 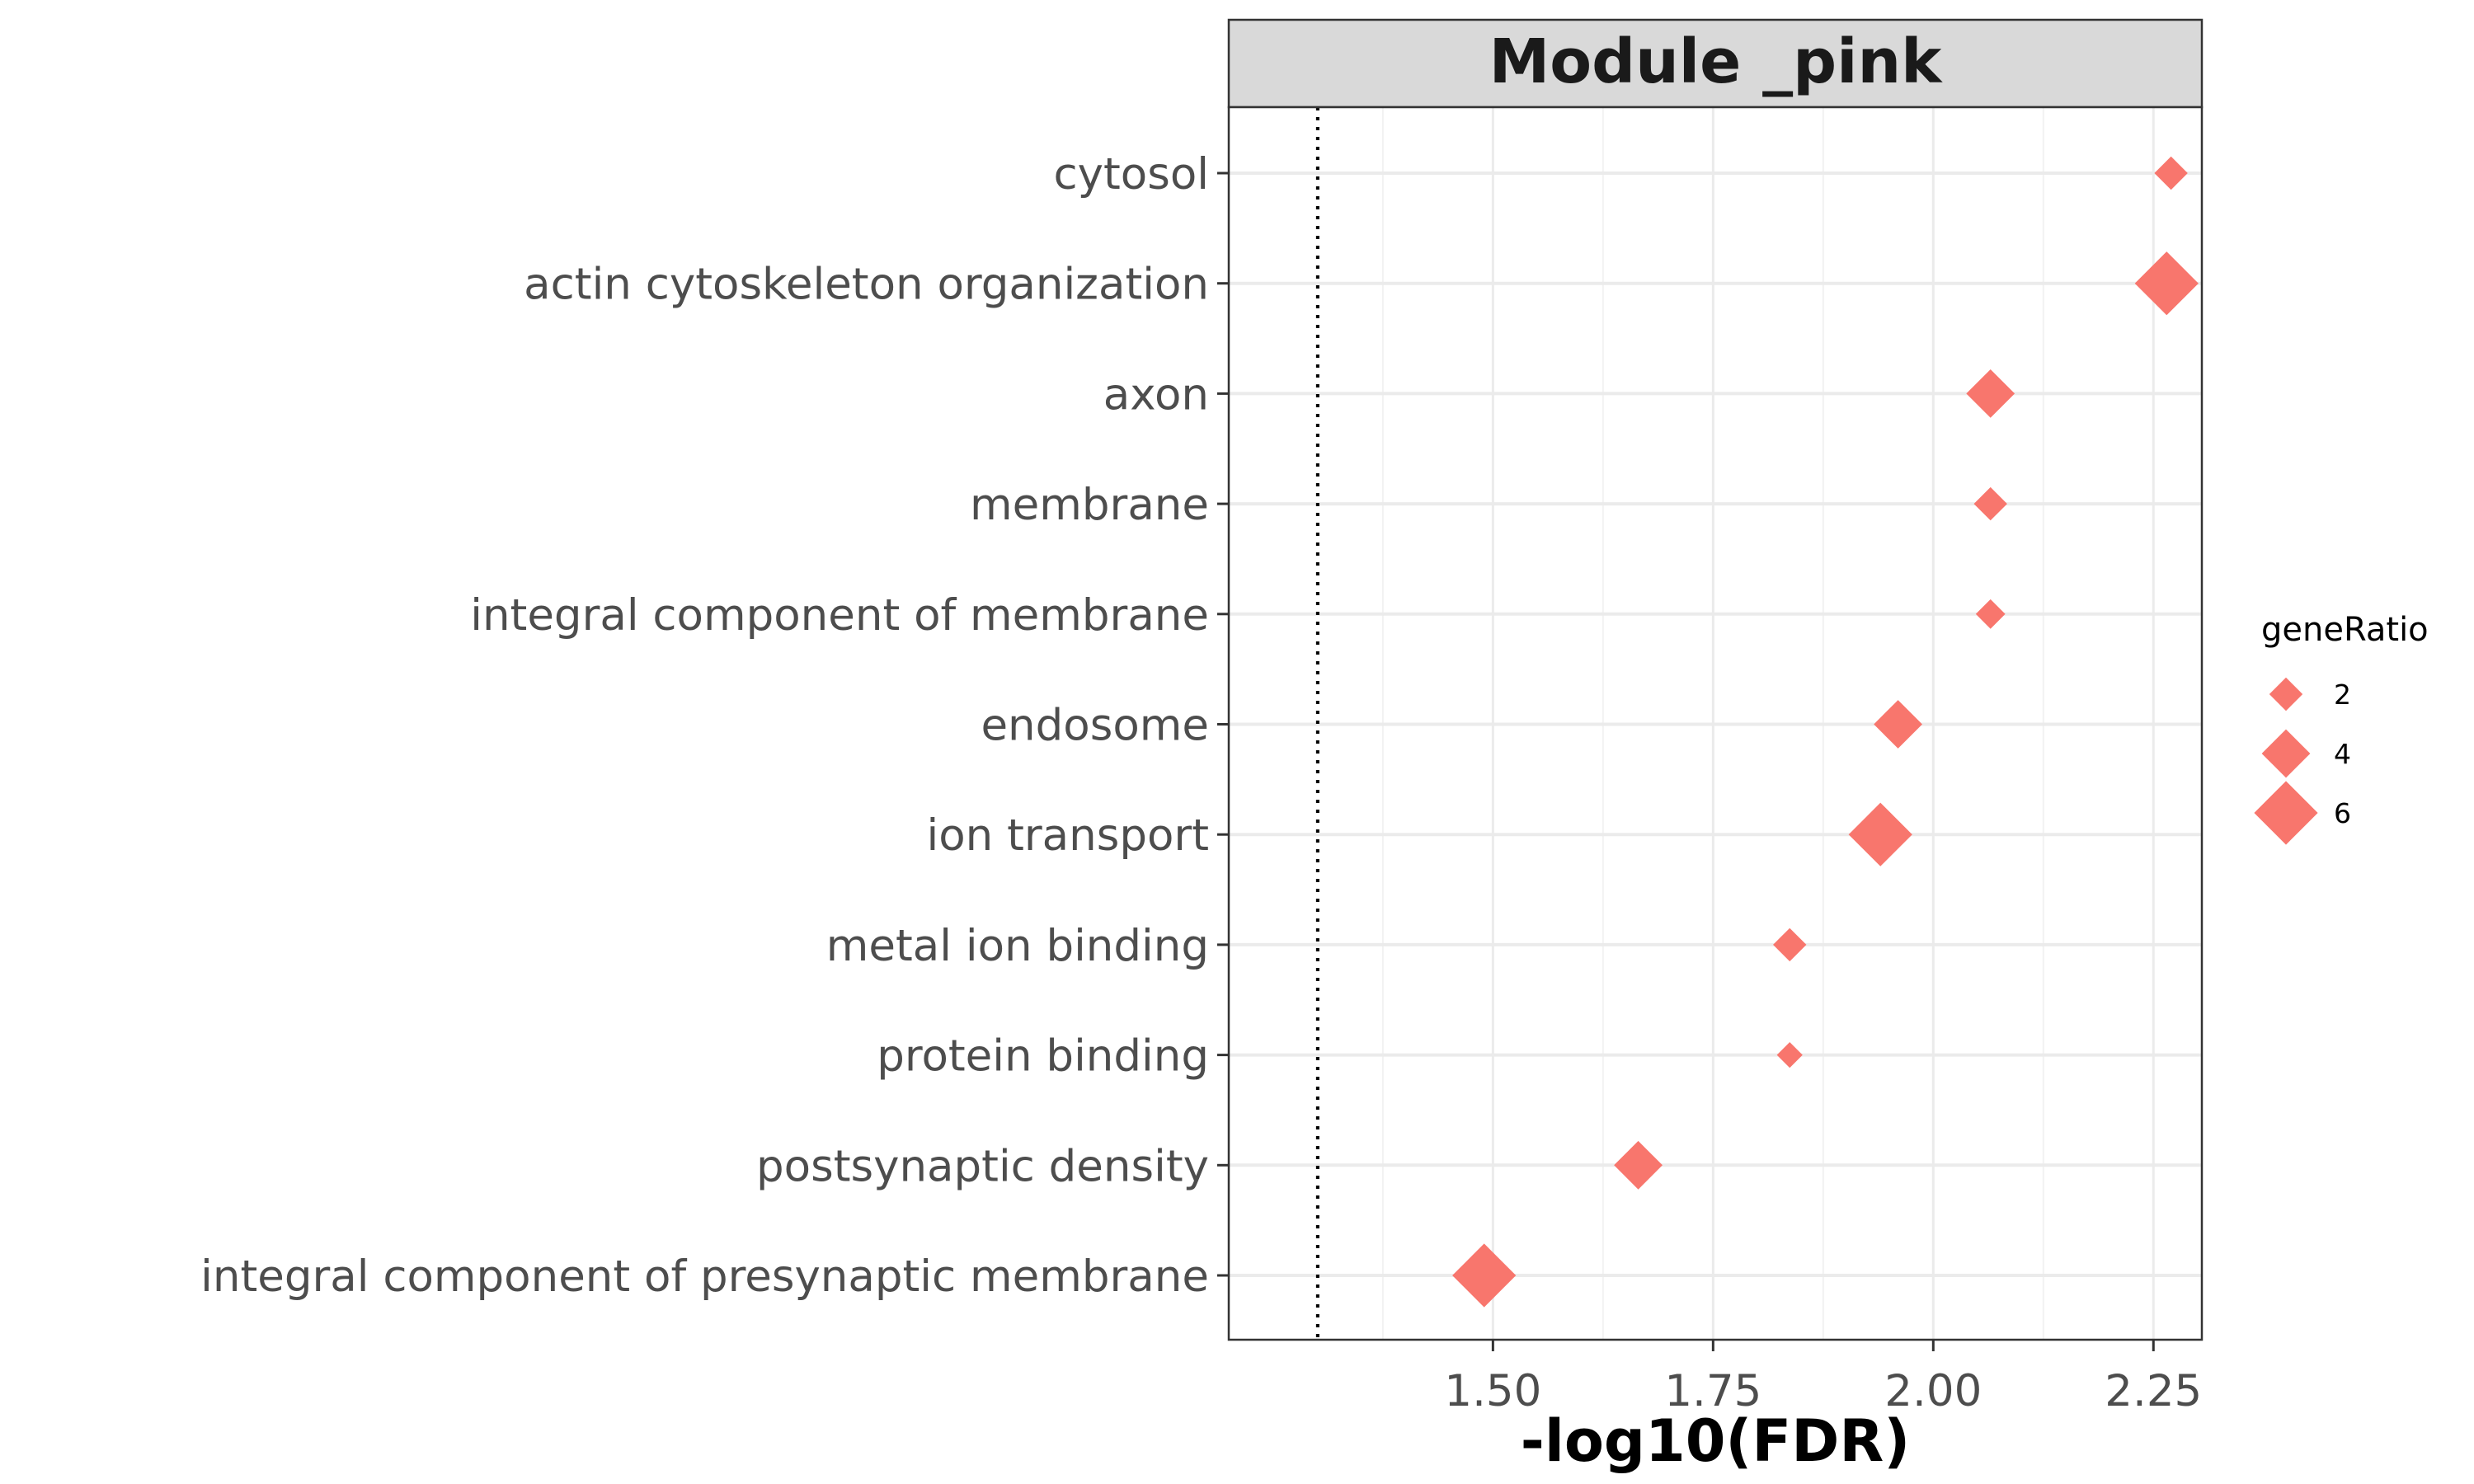 I want to click on y-tick-label: axon, so click(x=1156, y=394).